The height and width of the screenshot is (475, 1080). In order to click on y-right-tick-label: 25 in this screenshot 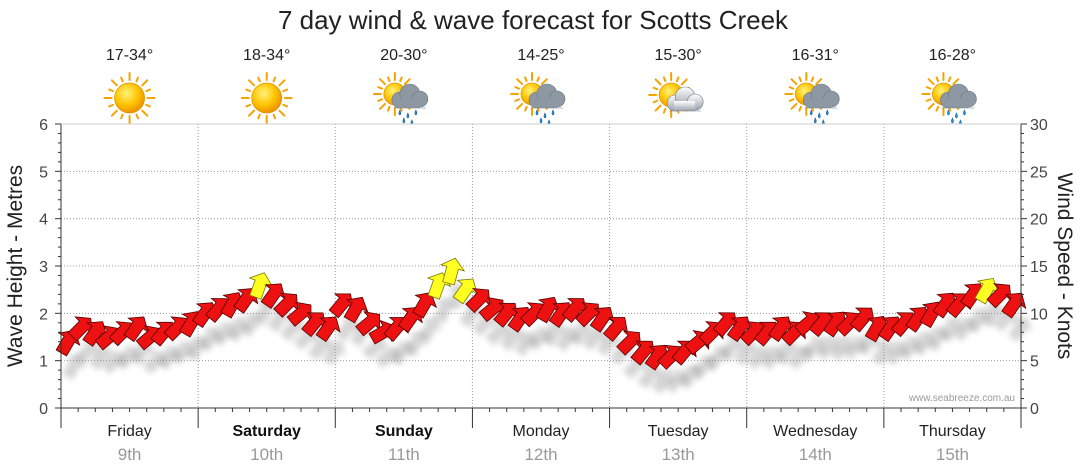, I will do `click(1039, 172)`.